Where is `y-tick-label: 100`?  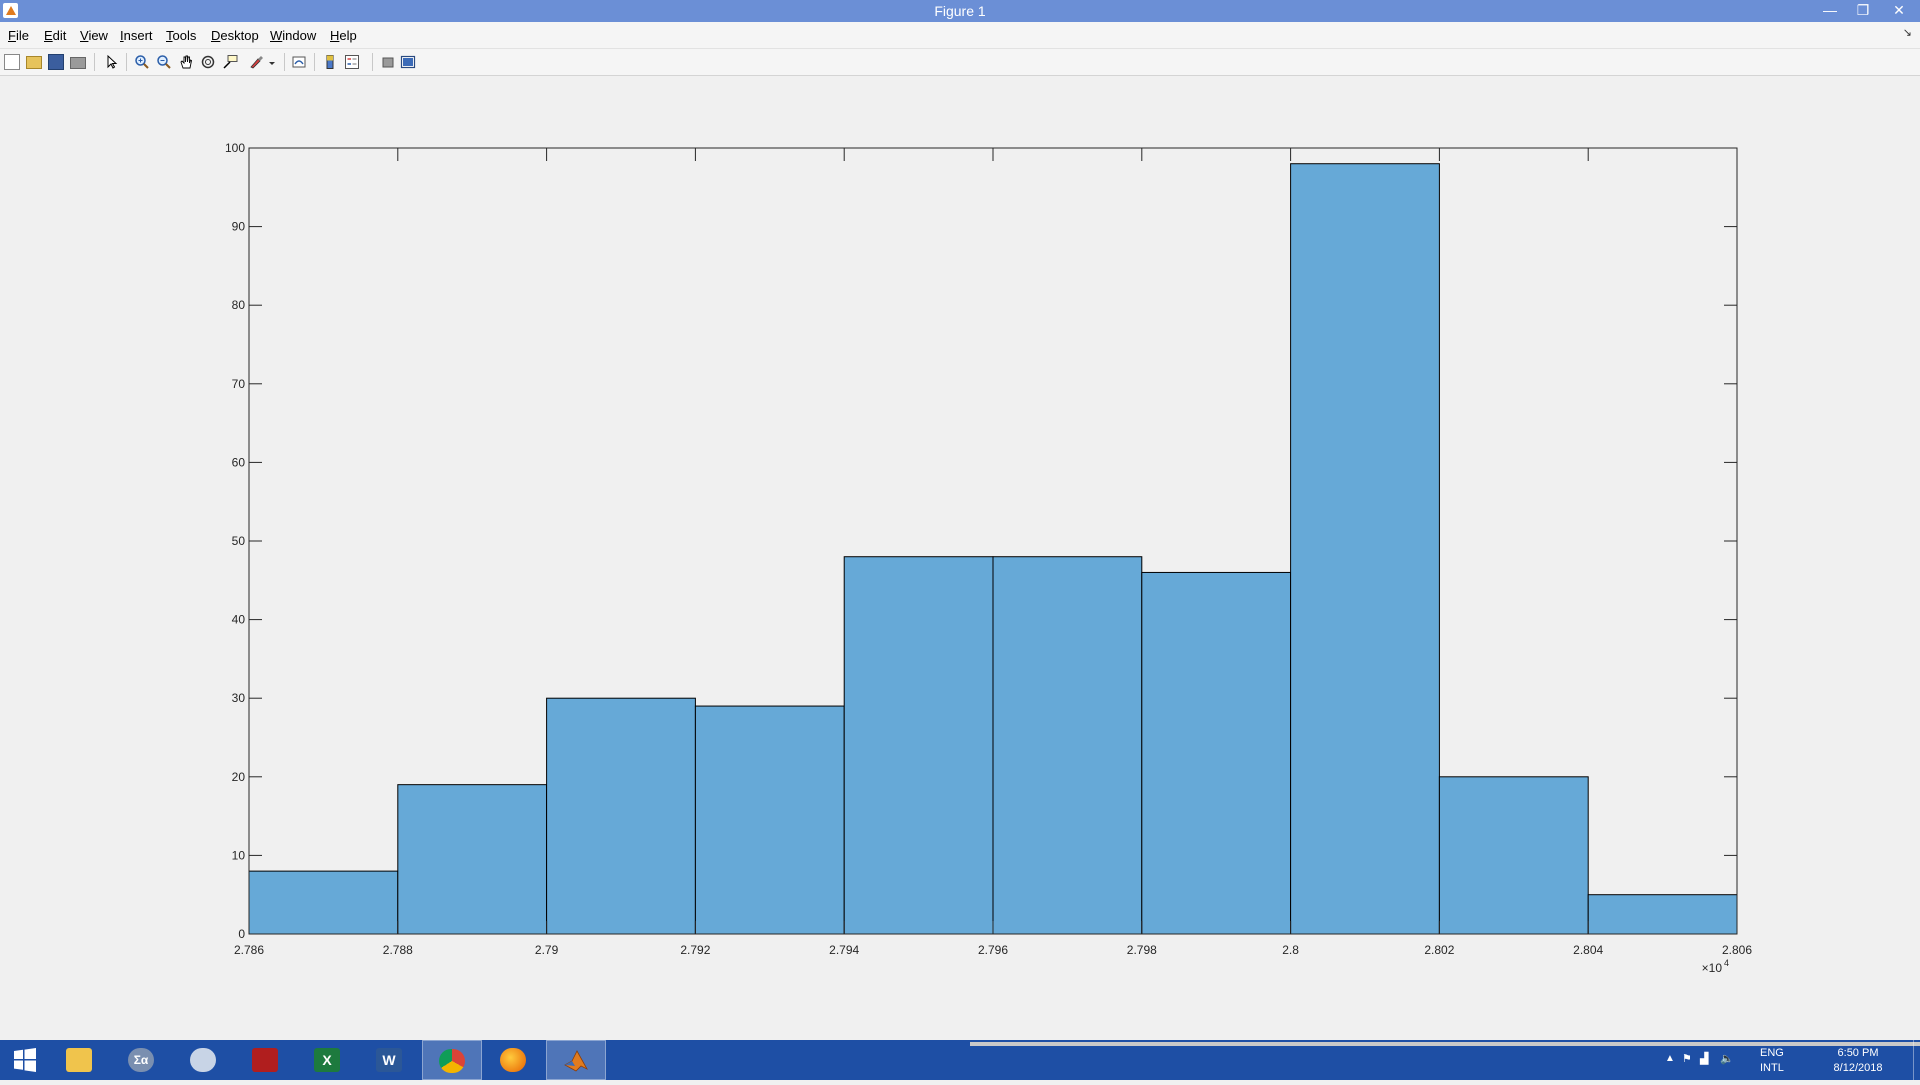
y-tick-label: 100 is located at coordinates (235, 148).